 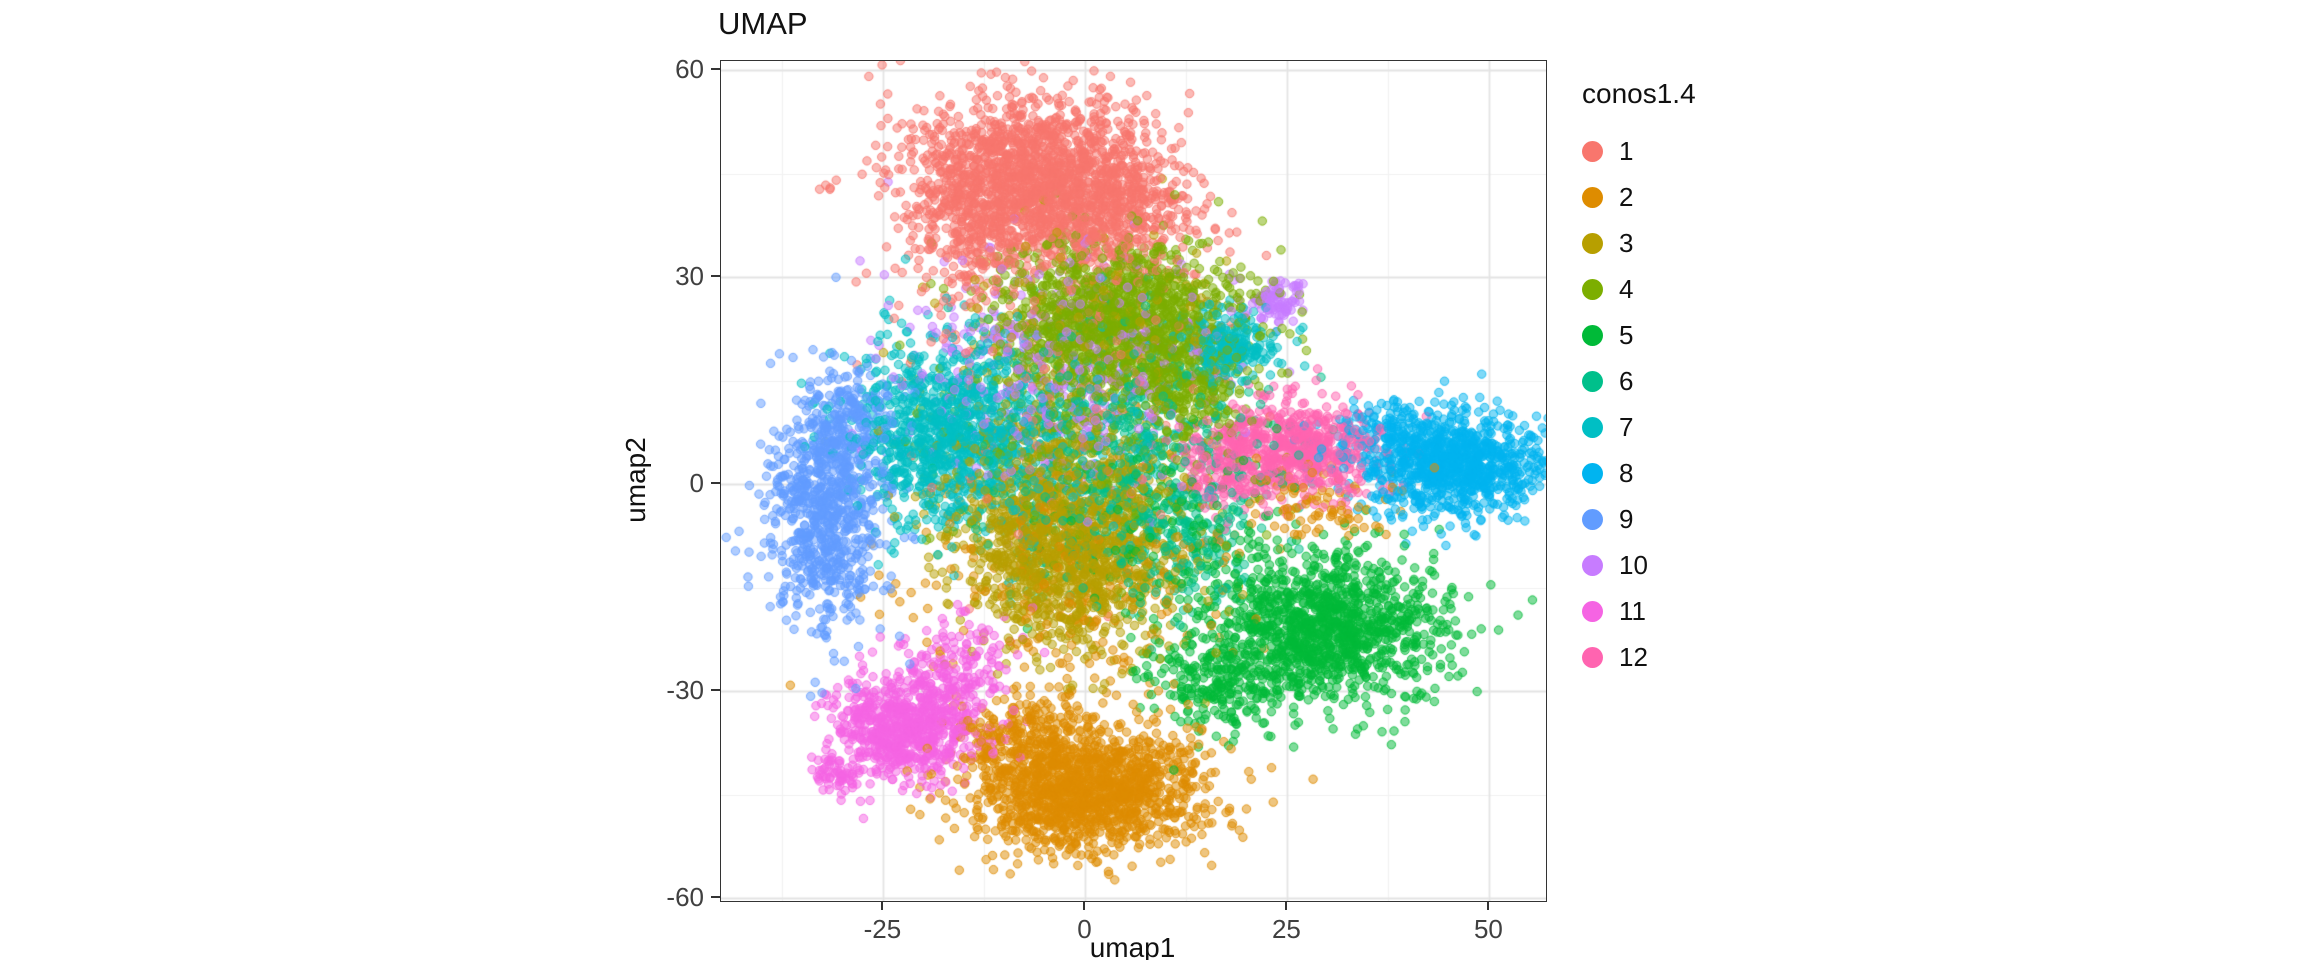 What do you see at coordinates (1626, 334) in the screenshot?
I see `legend-label: 5` at bounding box center [1626, 334].